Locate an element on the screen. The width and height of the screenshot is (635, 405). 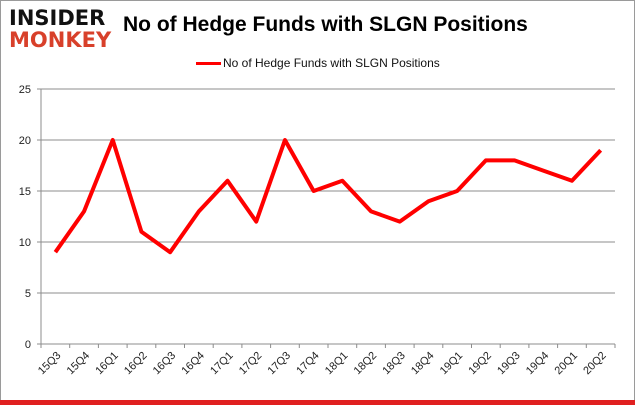
y-tick-label: 10 is located at coordinates (25, 243).